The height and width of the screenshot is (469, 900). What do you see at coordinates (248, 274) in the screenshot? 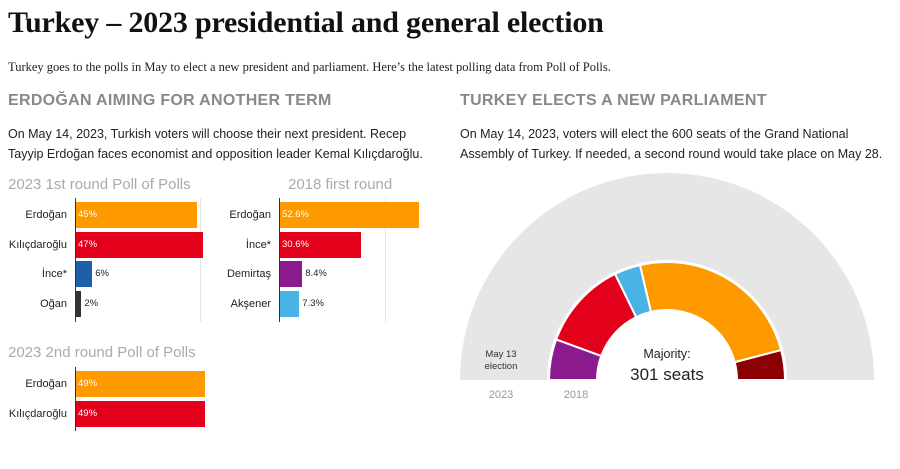
I see `bar-category-label: Demirtaş` at bounding box center [248, 274].